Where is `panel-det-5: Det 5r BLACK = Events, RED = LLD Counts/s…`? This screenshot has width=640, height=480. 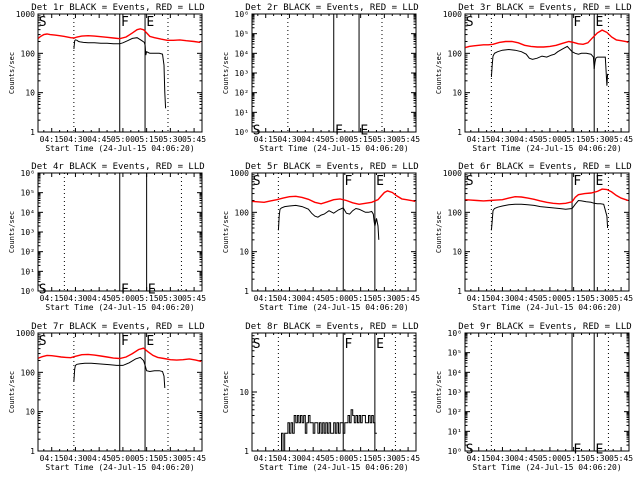
panel-det-5: Det 5r BLACK = Events, RED = LLD Counts/s… is located at coordinates (321, 237).